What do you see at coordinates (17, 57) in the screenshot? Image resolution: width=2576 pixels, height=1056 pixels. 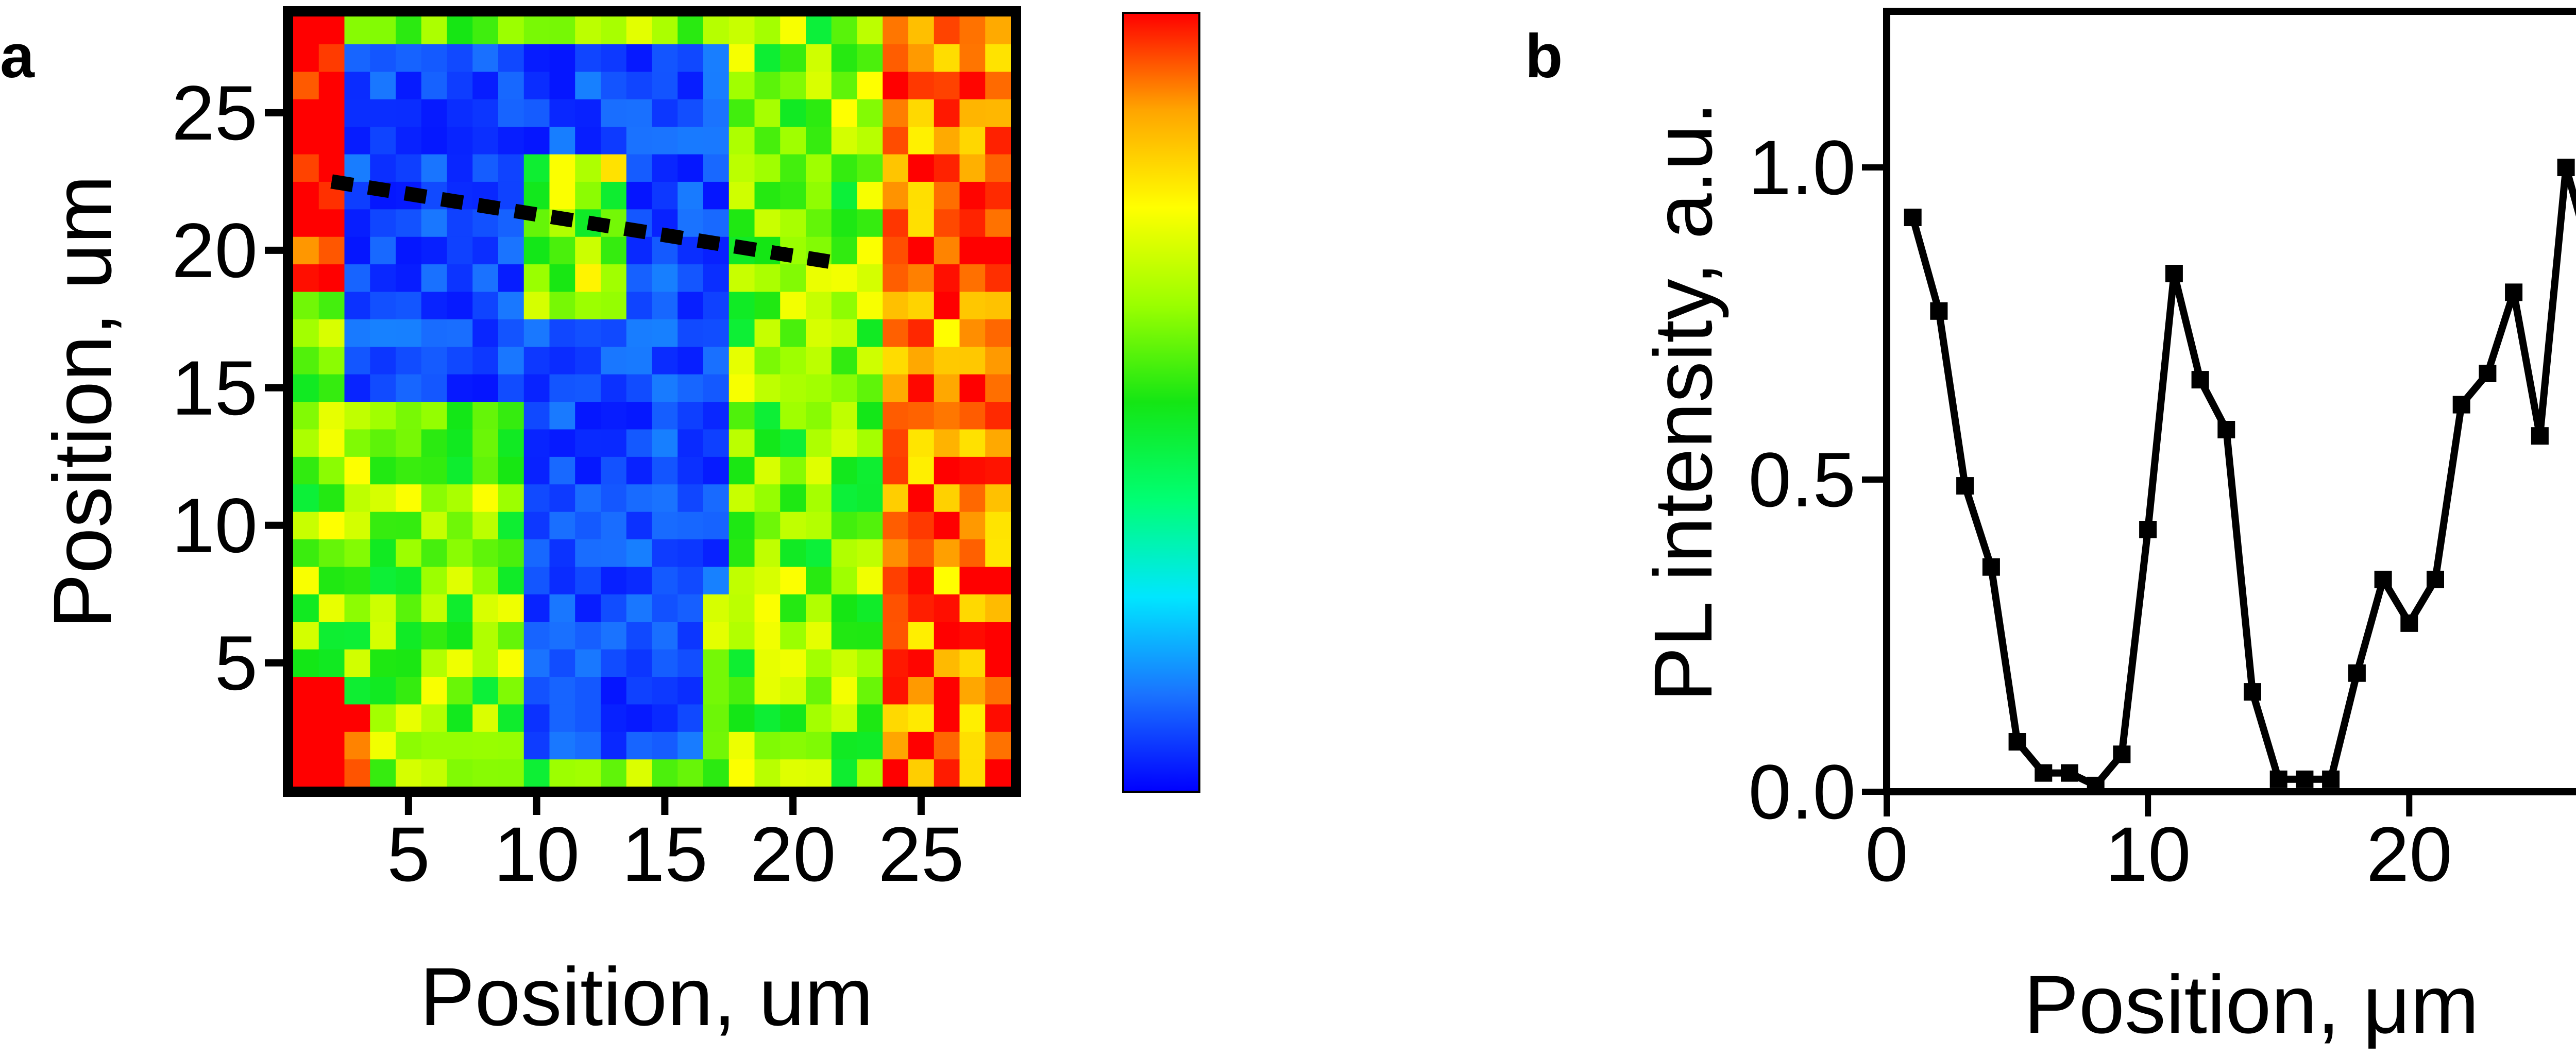 I see `panel-a-label: a` at bounding box center [17, 57].